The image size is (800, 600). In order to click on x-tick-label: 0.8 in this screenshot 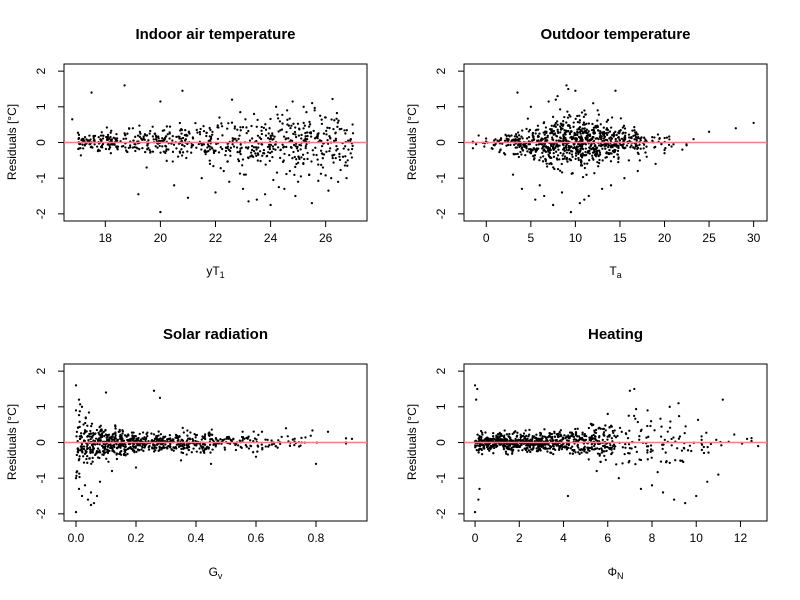, I will do `click(316, 538)`.